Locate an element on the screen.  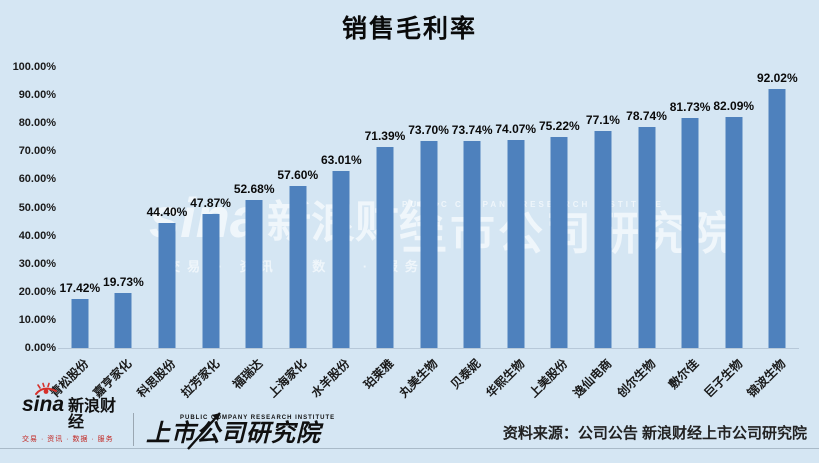
bar-value-label: 63.01% is located at coordinates (341, 159).